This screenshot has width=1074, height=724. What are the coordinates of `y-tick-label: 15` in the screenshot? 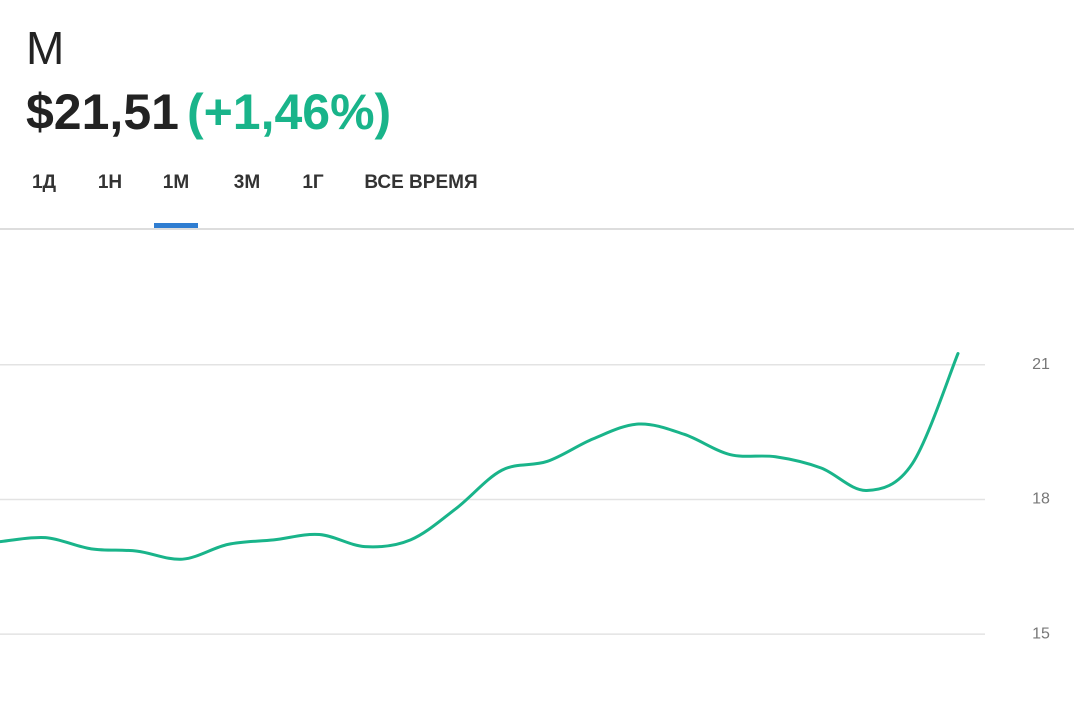 It's located at (1041, 633).